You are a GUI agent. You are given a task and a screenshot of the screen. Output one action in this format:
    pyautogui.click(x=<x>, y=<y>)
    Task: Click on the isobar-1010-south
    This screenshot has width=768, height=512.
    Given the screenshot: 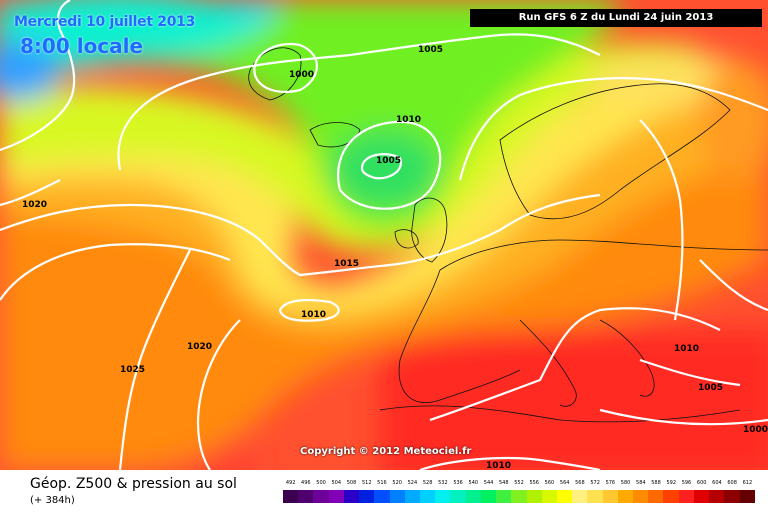 What is the action you would take?
    pyautogui.click(x=510, y=463)
    